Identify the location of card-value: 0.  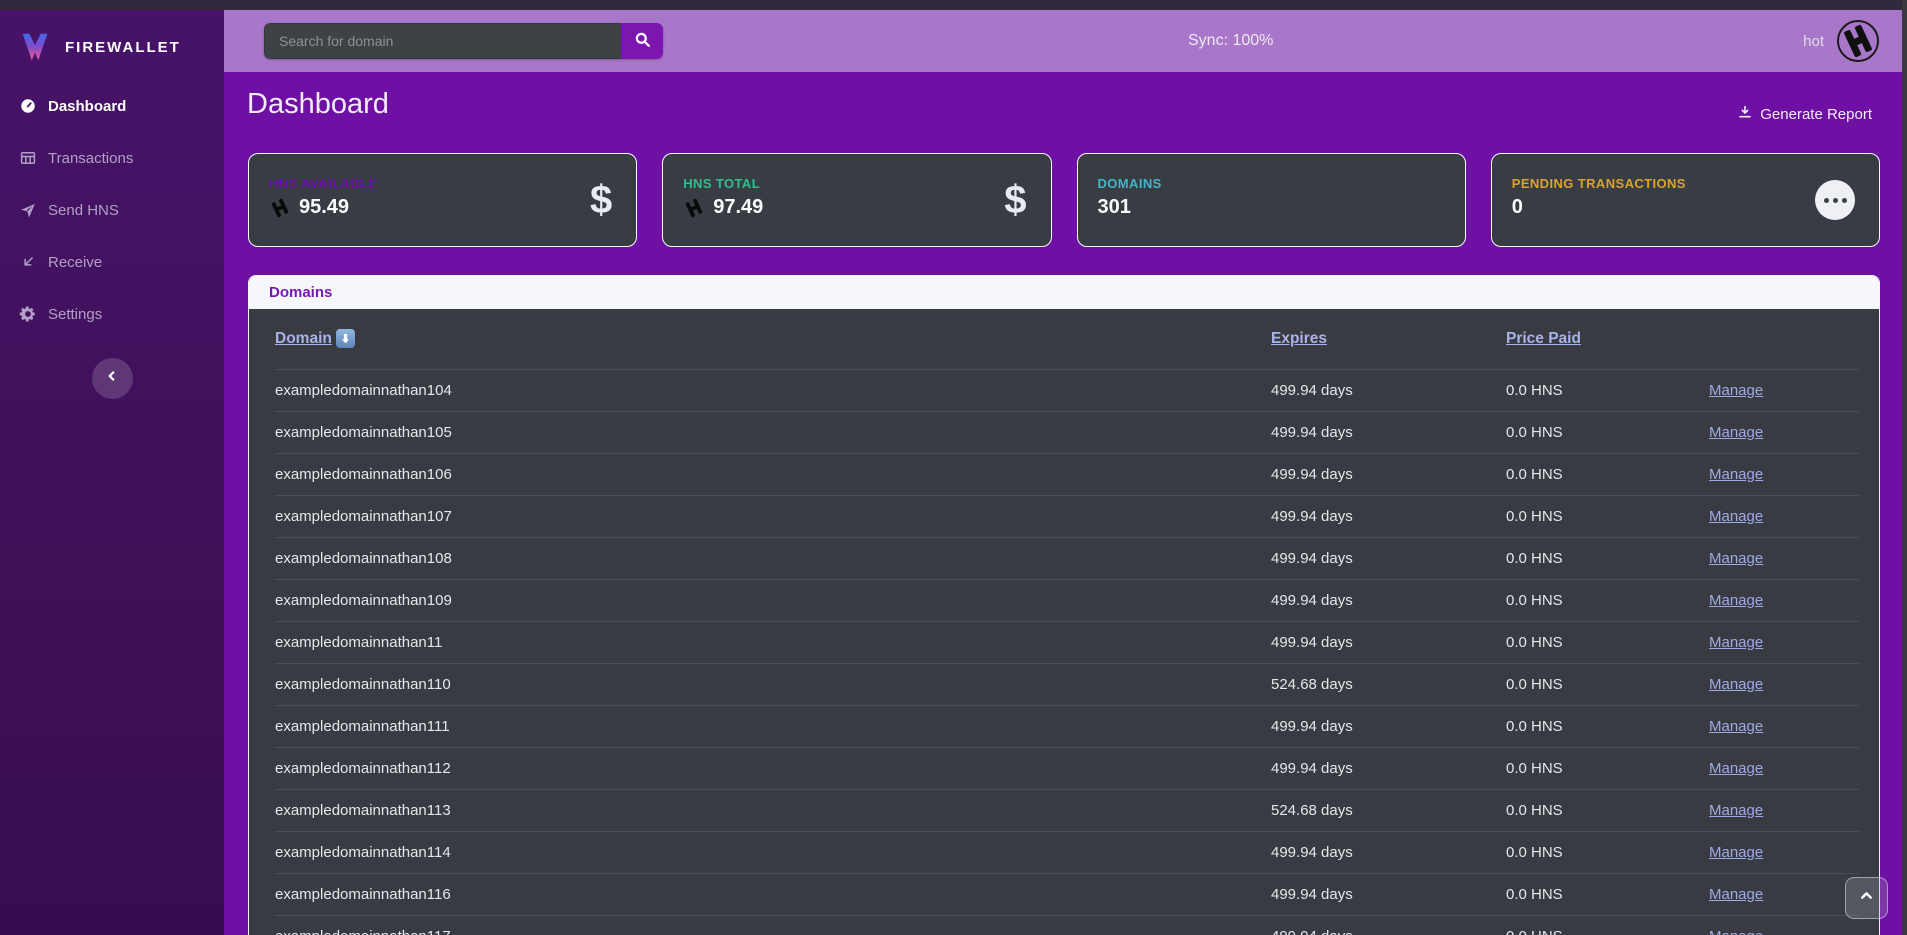
(1517, 207).